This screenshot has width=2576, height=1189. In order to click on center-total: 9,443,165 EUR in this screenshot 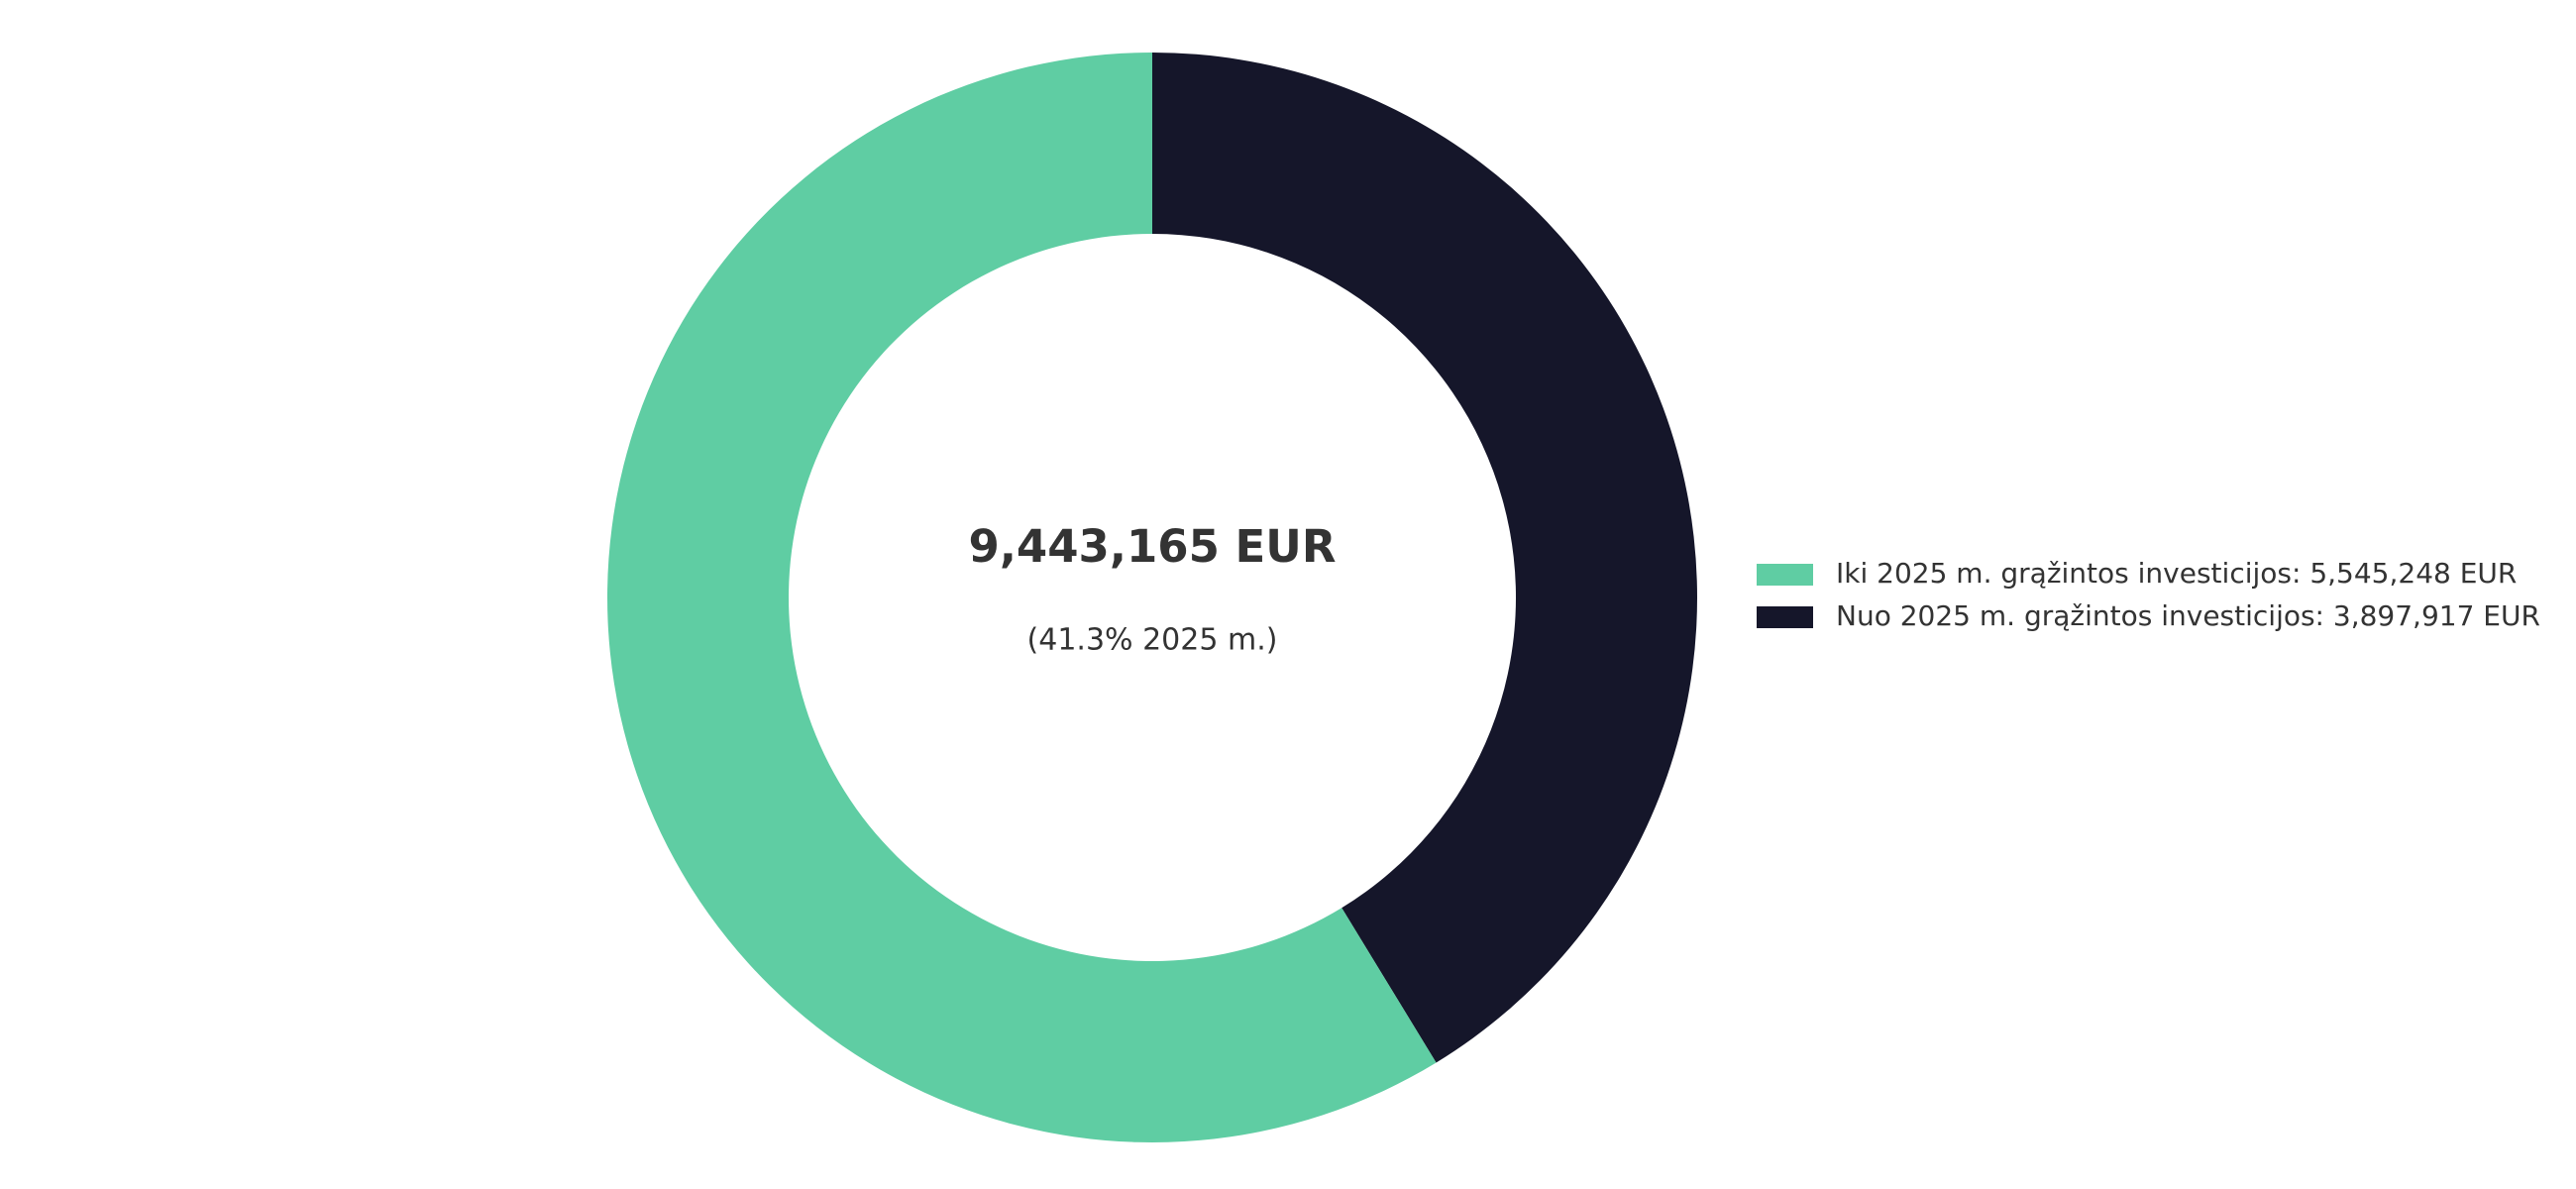, I will do `click(1153, 546)`.